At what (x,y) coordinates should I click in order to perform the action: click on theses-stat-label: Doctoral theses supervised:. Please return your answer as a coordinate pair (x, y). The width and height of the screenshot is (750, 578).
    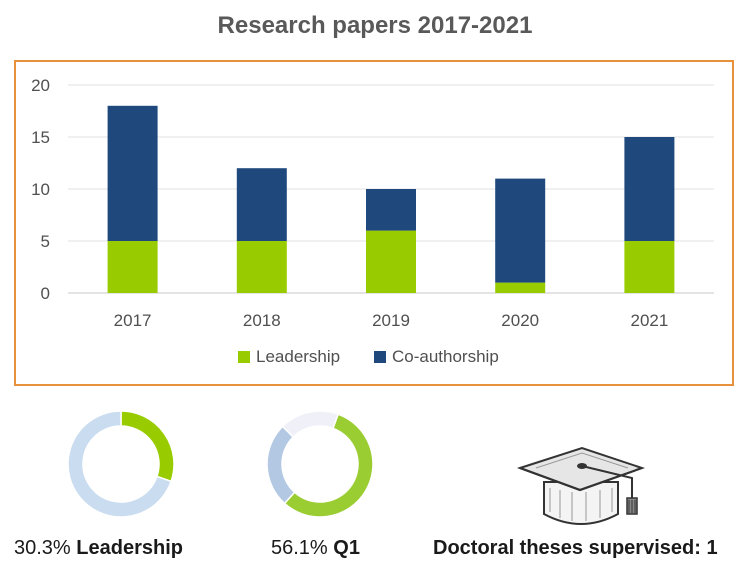
    Looking at the image, I should click on (567, 548).